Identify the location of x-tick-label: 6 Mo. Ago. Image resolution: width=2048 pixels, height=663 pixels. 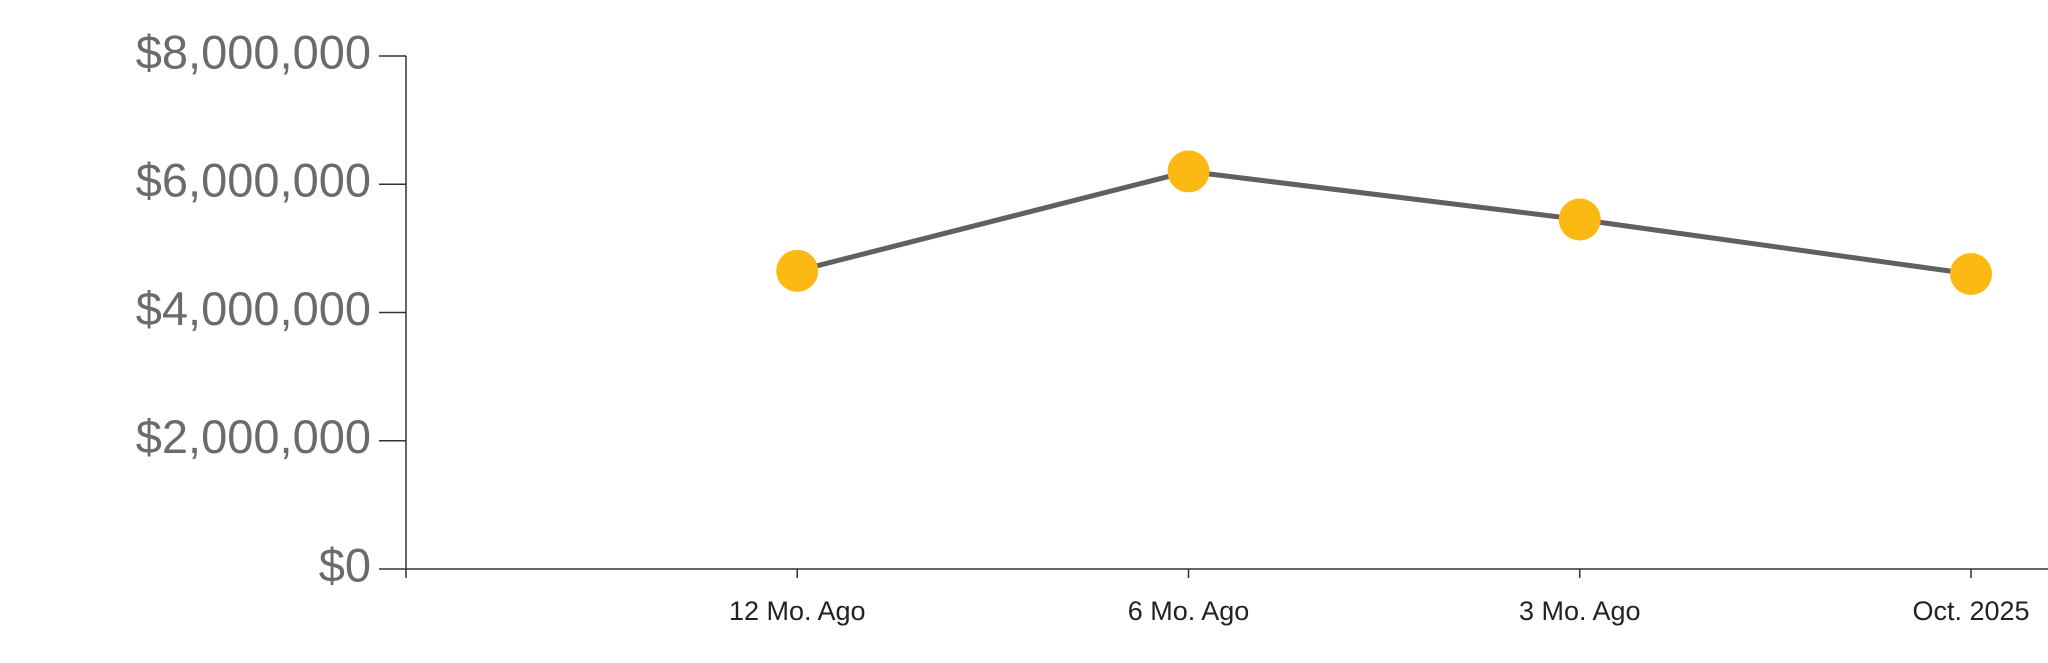
(1189, 611).